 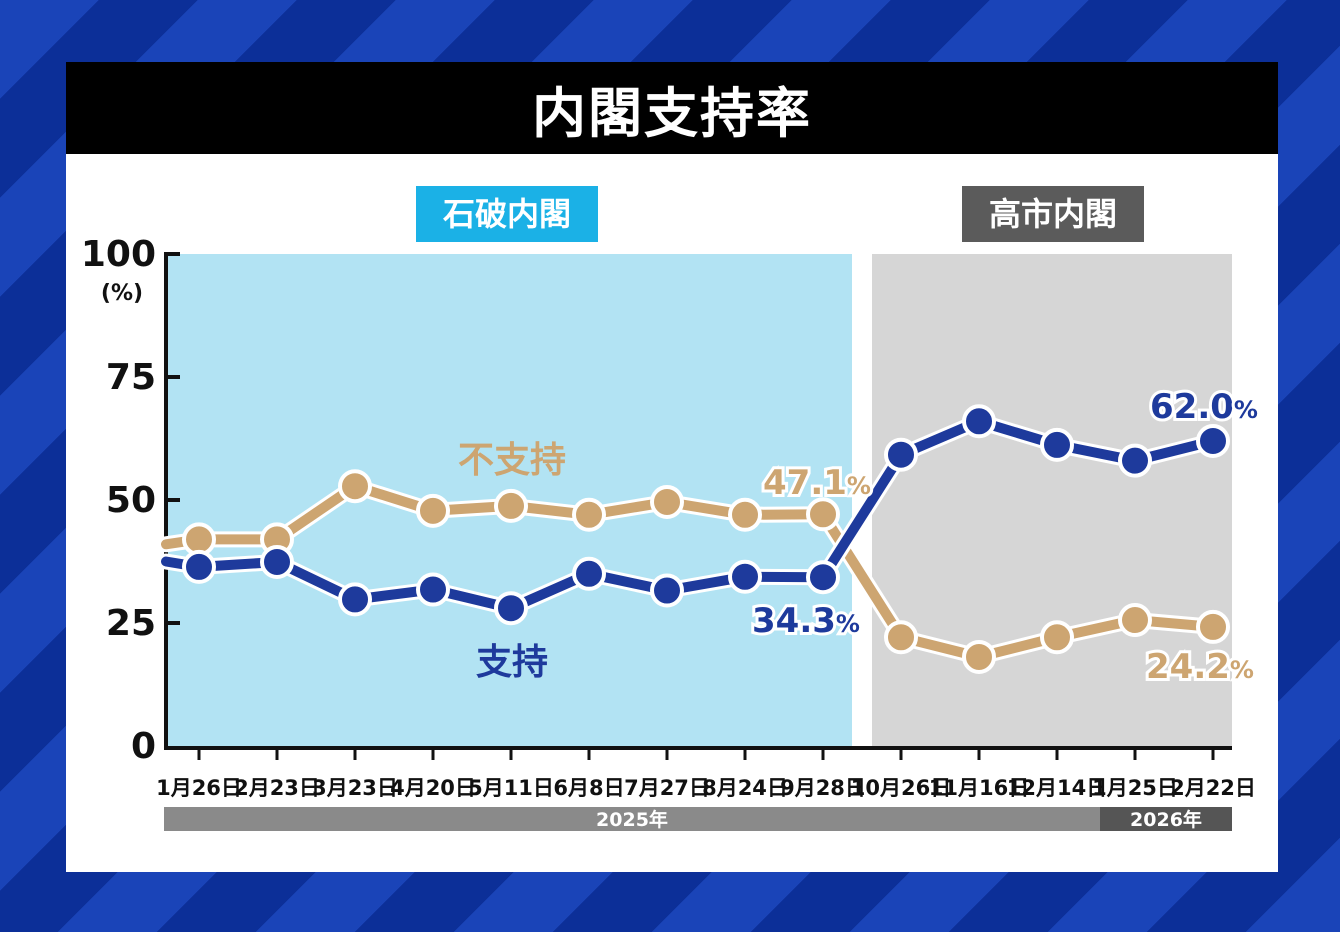 What do you see at coordinates (512, 662) in the screenshot?
I see `series-label-support: 支持` at bounding box center [512, 662].